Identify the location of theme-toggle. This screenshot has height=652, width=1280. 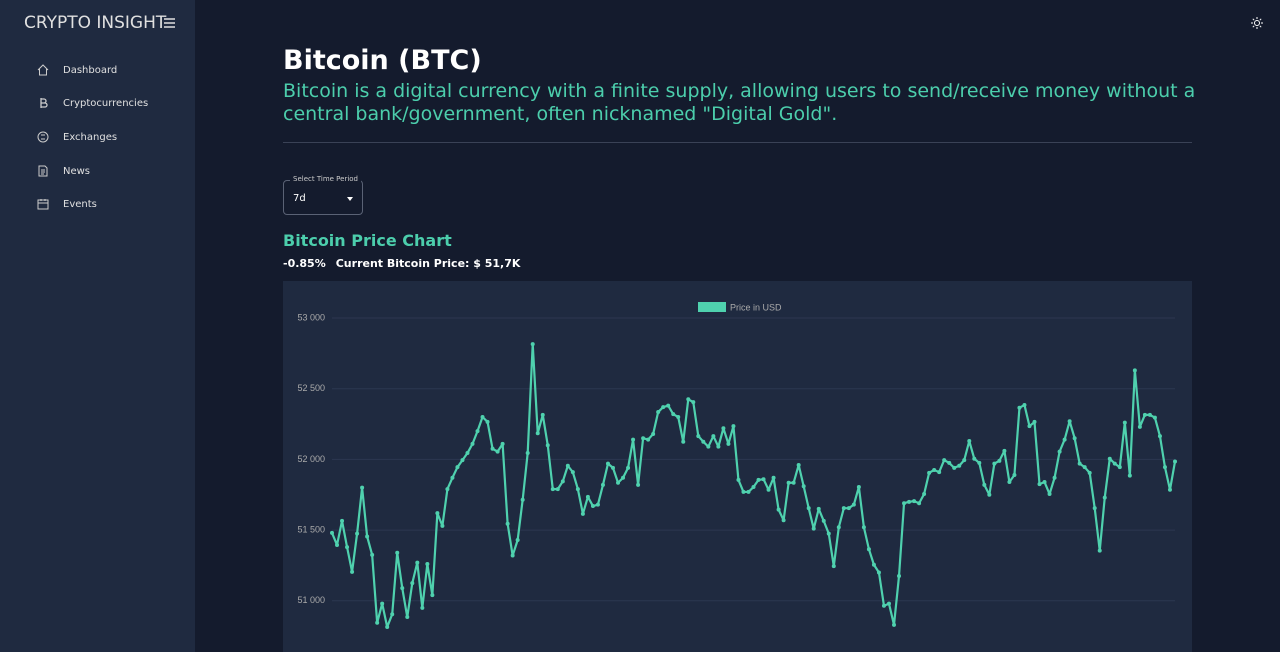
(1257, 23).